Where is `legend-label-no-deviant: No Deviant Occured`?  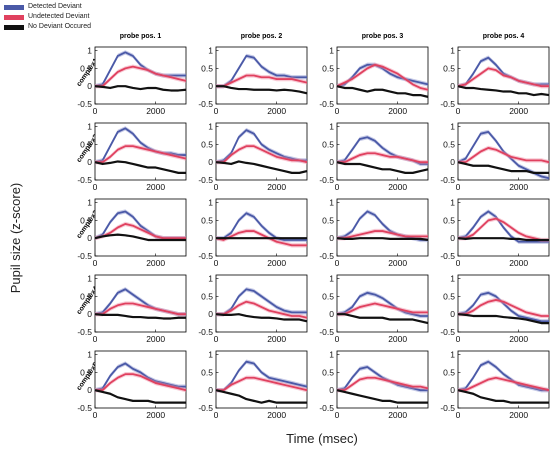
legend-label-no-deviant: No Deviant Occured is located at coordinates (60, 26).